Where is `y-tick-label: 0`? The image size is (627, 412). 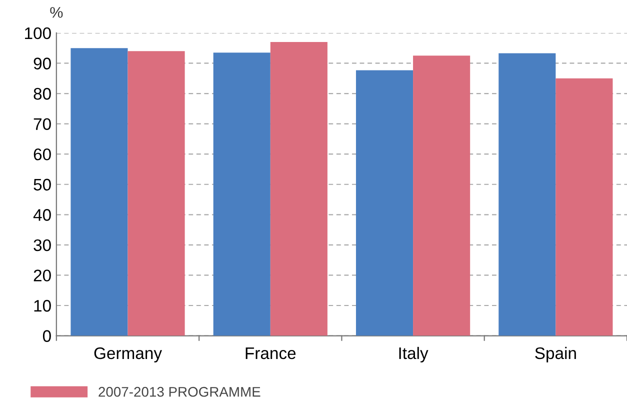
y-tick-label: 0 is located at coordinates (46, 336).